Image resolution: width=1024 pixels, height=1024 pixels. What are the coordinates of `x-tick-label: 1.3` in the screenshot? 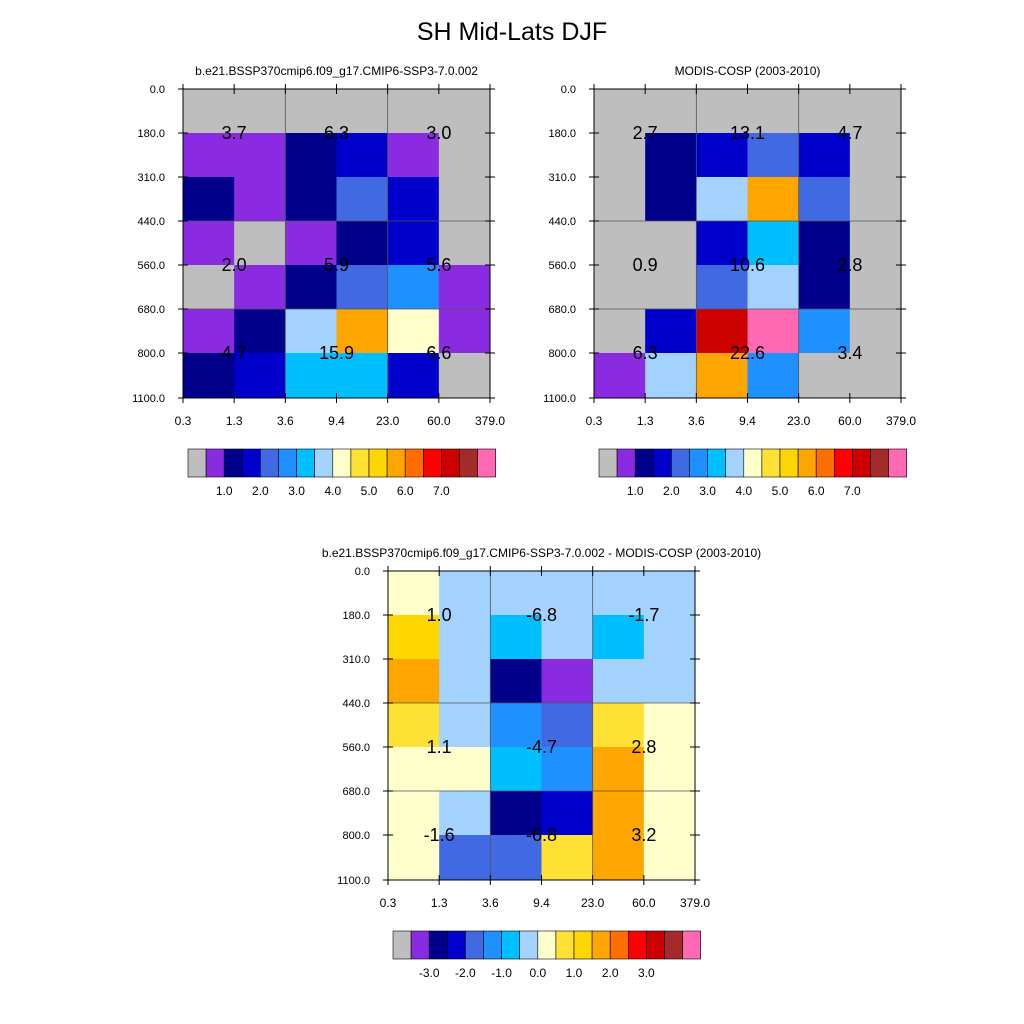 It's located at (645, 421).